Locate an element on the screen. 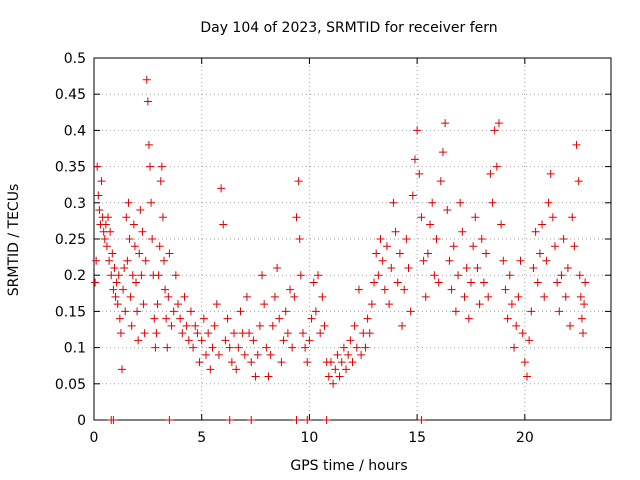 This screenshot has width=640, height=480. y-tick-label: 0.5 is located at coordinates (75, 59).